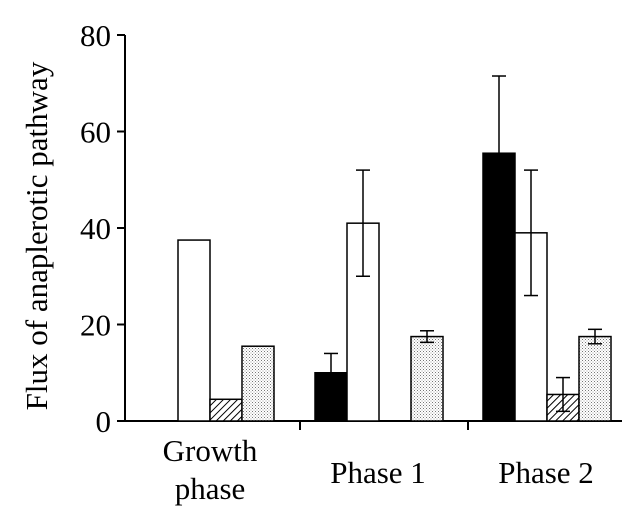 The image size is (623, 512). What do you see at coordinates (210, 450) in the screenshot?
I see `x-category-label-line: Growth` at bounding box center [210, 450].